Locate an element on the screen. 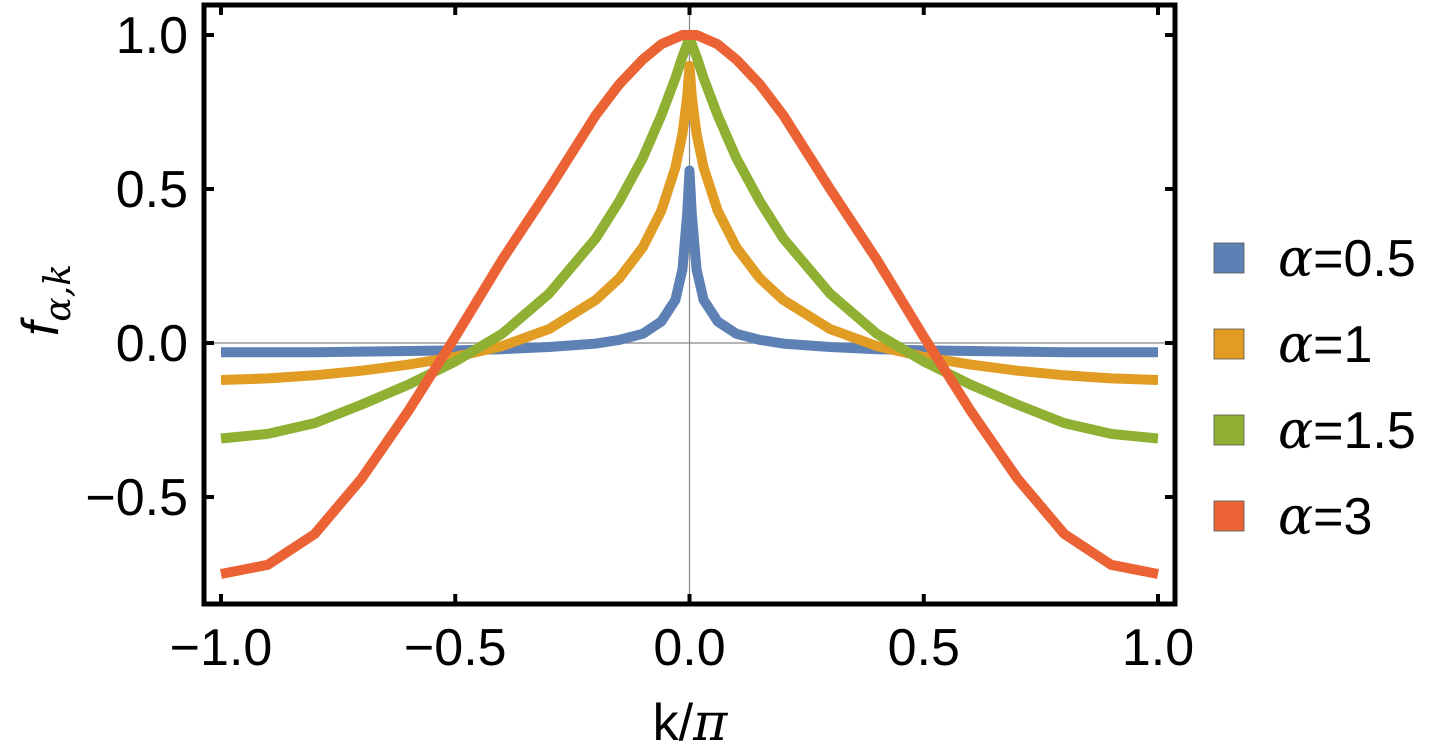 This screenshot has height=753, width=1438. legend-label: α=1 is located at coordinates (1325, 345).